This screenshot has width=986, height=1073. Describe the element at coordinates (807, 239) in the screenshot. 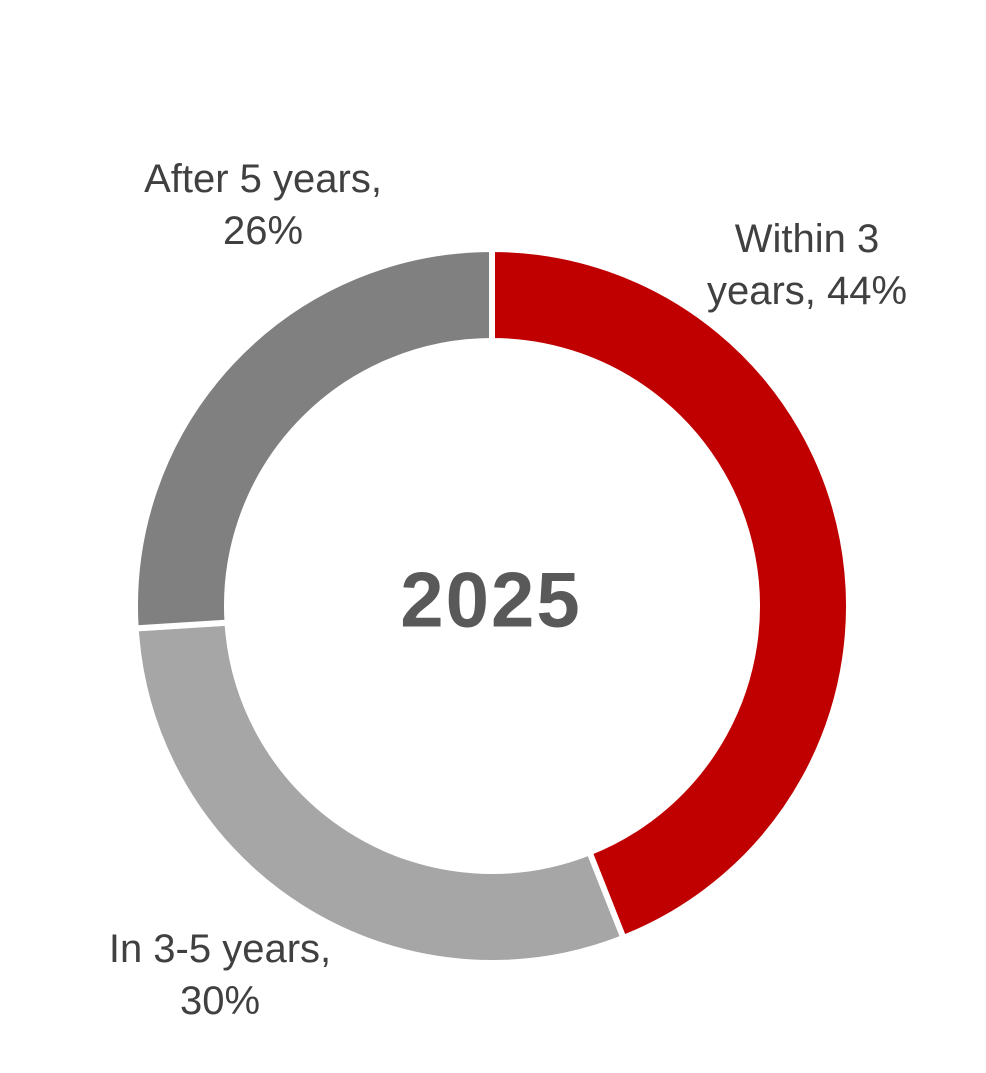

I see `data-label-line: Within 3` at that location.